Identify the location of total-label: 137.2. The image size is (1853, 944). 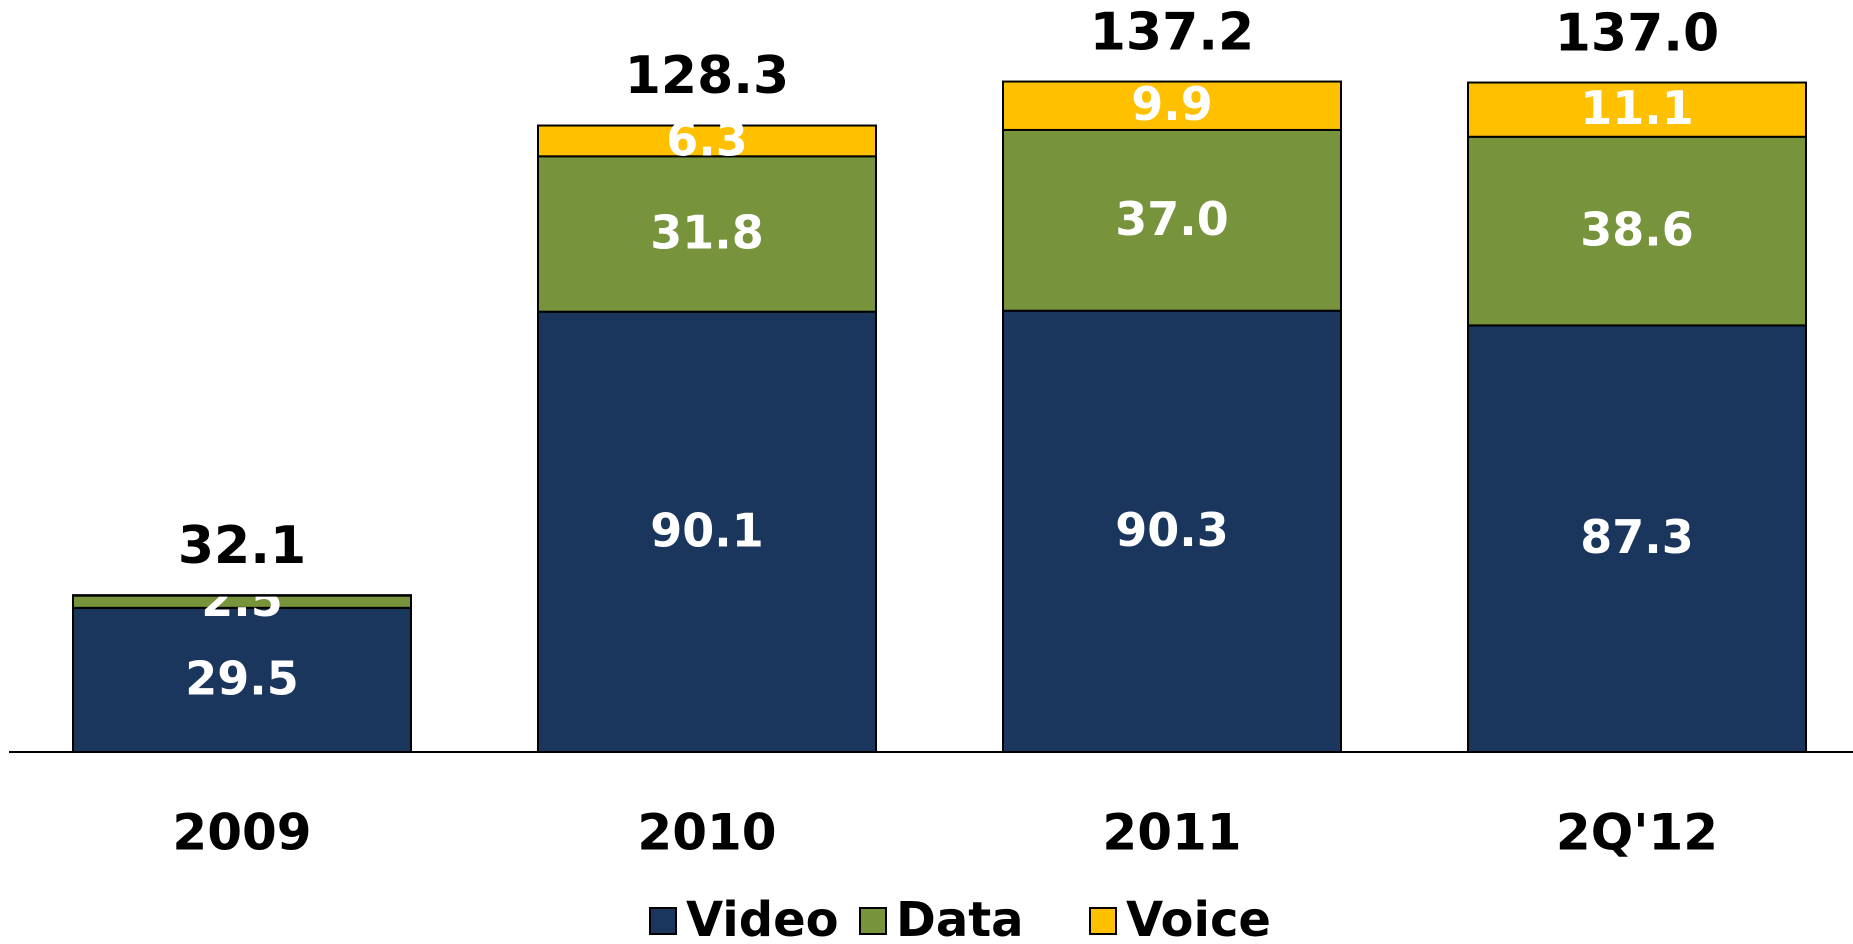
(1172, 33).